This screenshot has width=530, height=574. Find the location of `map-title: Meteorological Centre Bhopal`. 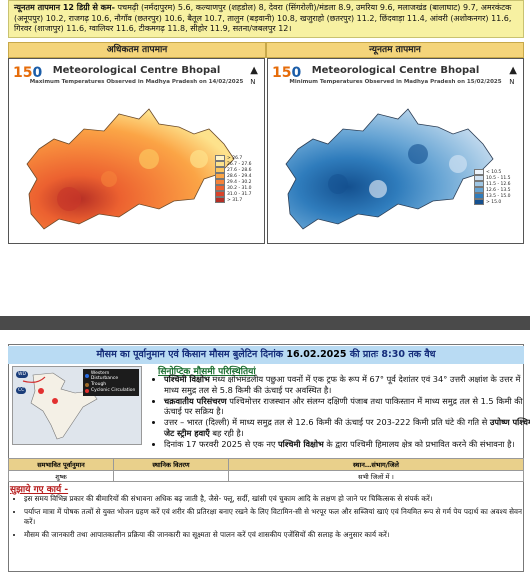

map-title: Meteorological Centre Bhopal is located at coordinates (136, 70).